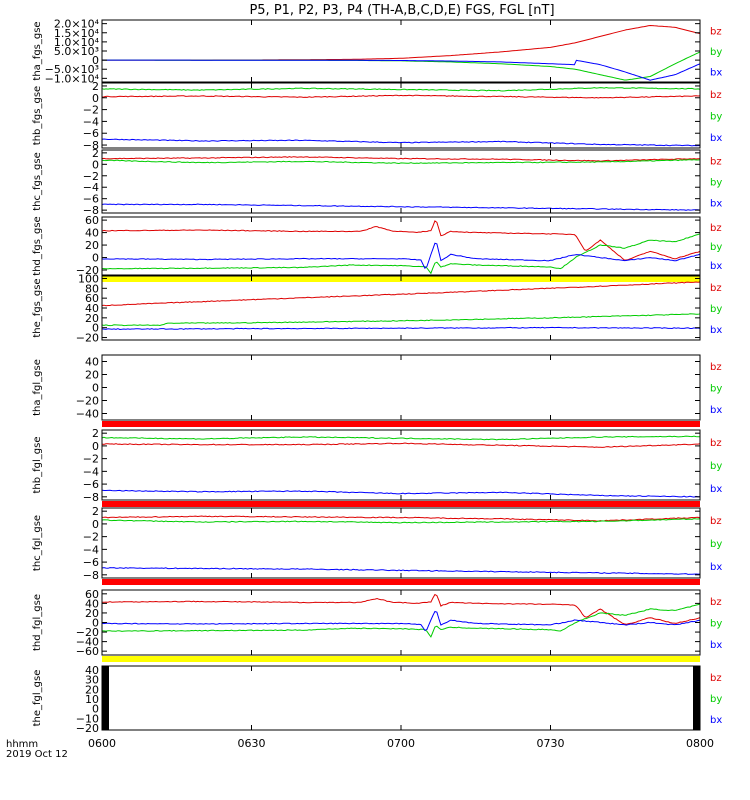 This screenshot has height=800, width=750. I want to click on series-line-thd_fgs-bz, so click(401, 240).